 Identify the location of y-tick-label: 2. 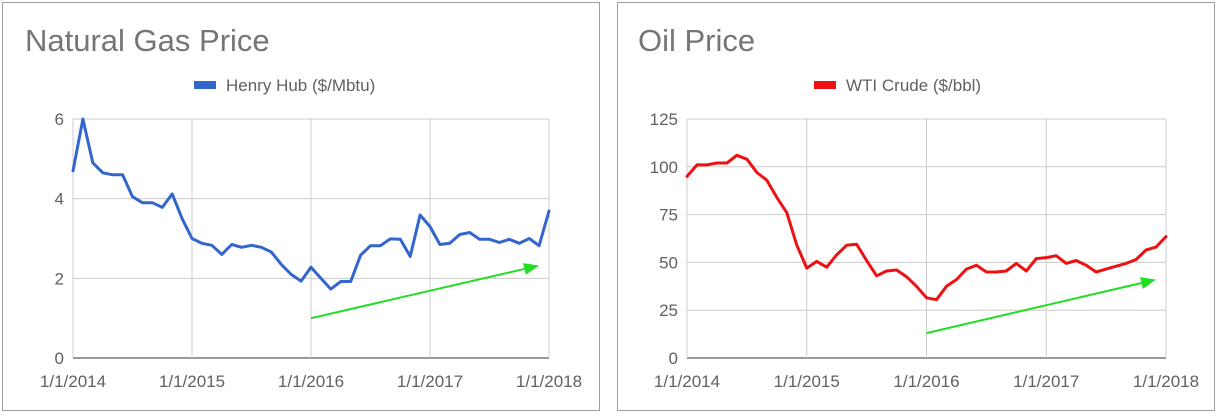
(59, 278).